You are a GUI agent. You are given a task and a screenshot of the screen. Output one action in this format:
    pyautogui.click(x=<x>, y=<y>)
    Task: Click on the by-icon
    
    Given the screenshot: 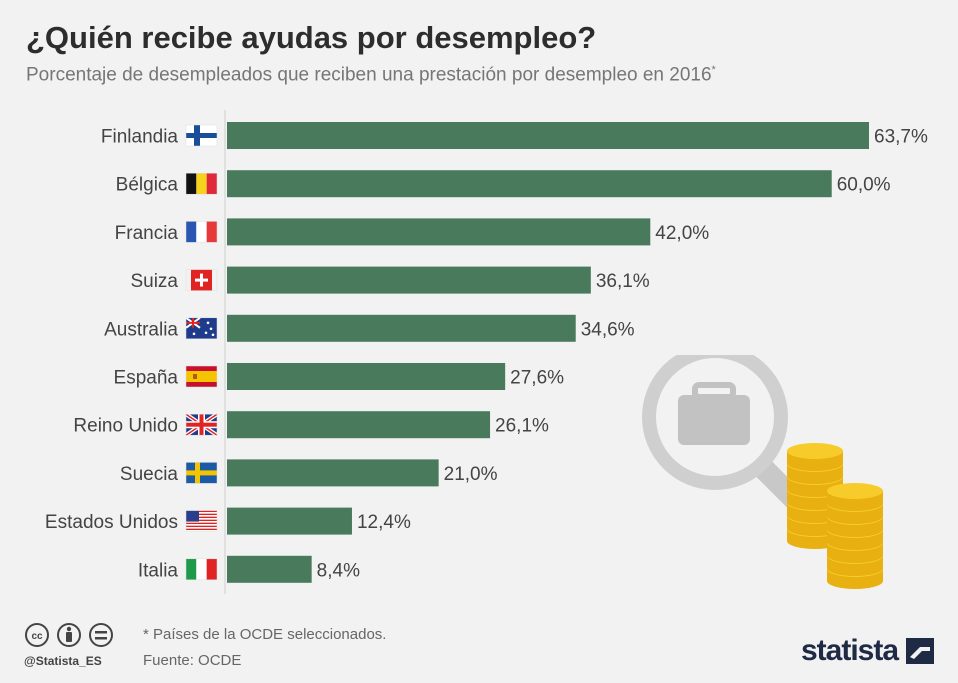 What is the action you would take?
    pyautogui.click(x=69, y=635)
    